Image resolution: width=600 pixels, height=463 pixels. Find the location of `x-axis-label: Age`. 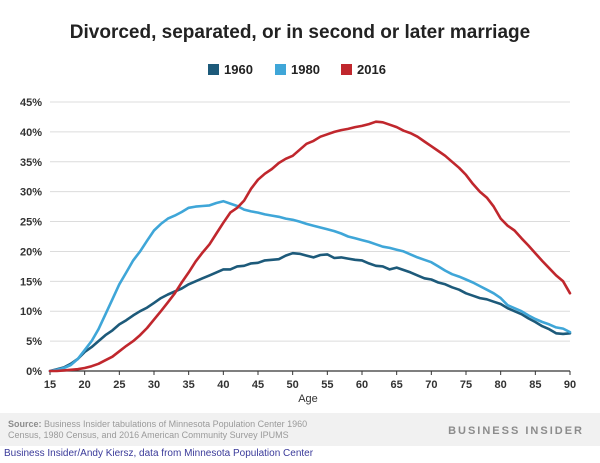

x-axis-label: Age is located at coordinates (308, 399).